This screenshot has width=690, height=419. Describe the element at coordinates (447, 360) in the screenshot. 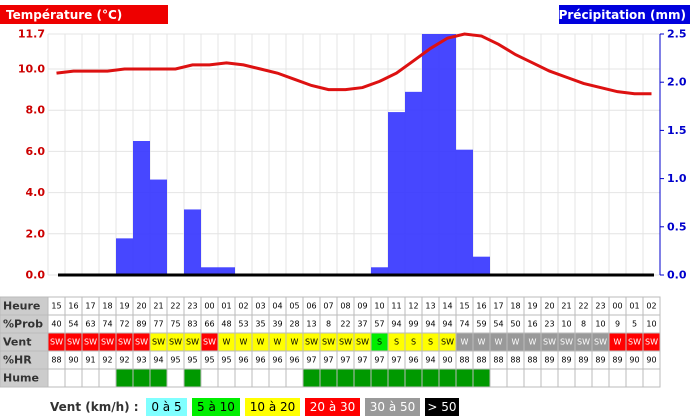

I see `table-value: 90` at that location.